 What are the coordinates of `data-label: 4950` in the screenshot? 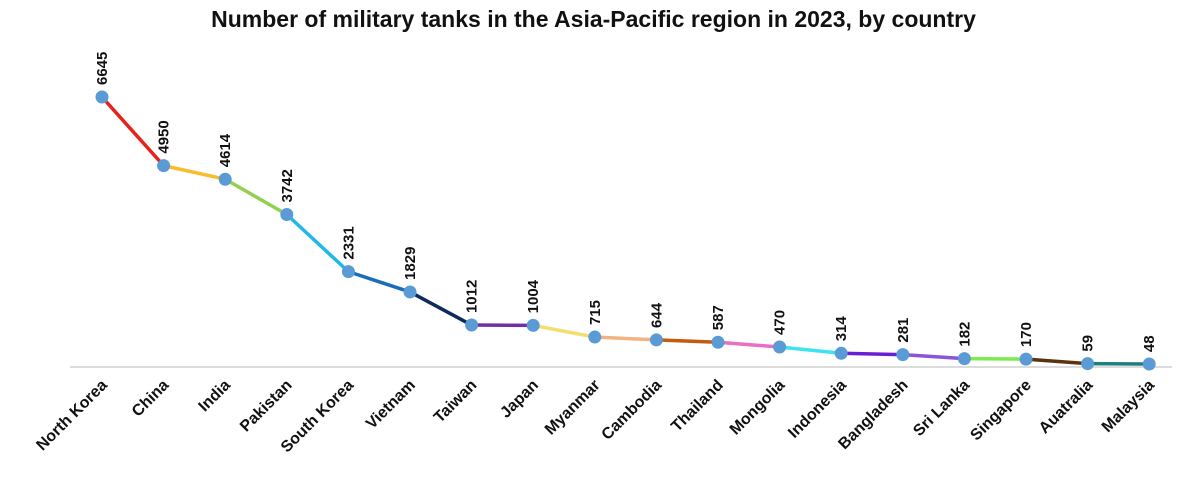 It's located at (164, 136).